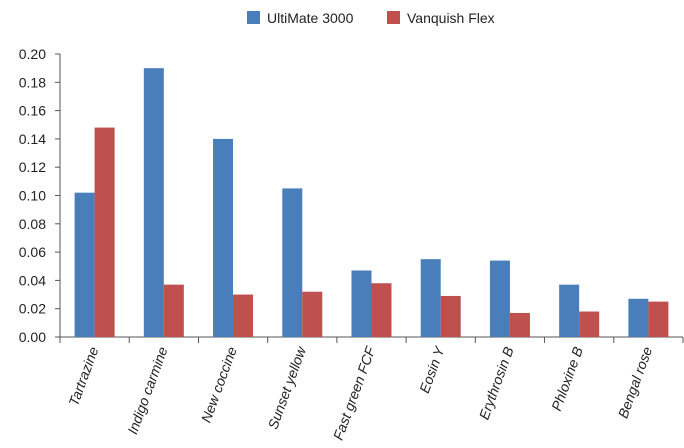 This screenshot has width=684, height=448. I want to click on x-category-label: Phloxine B, so click(567, 379).